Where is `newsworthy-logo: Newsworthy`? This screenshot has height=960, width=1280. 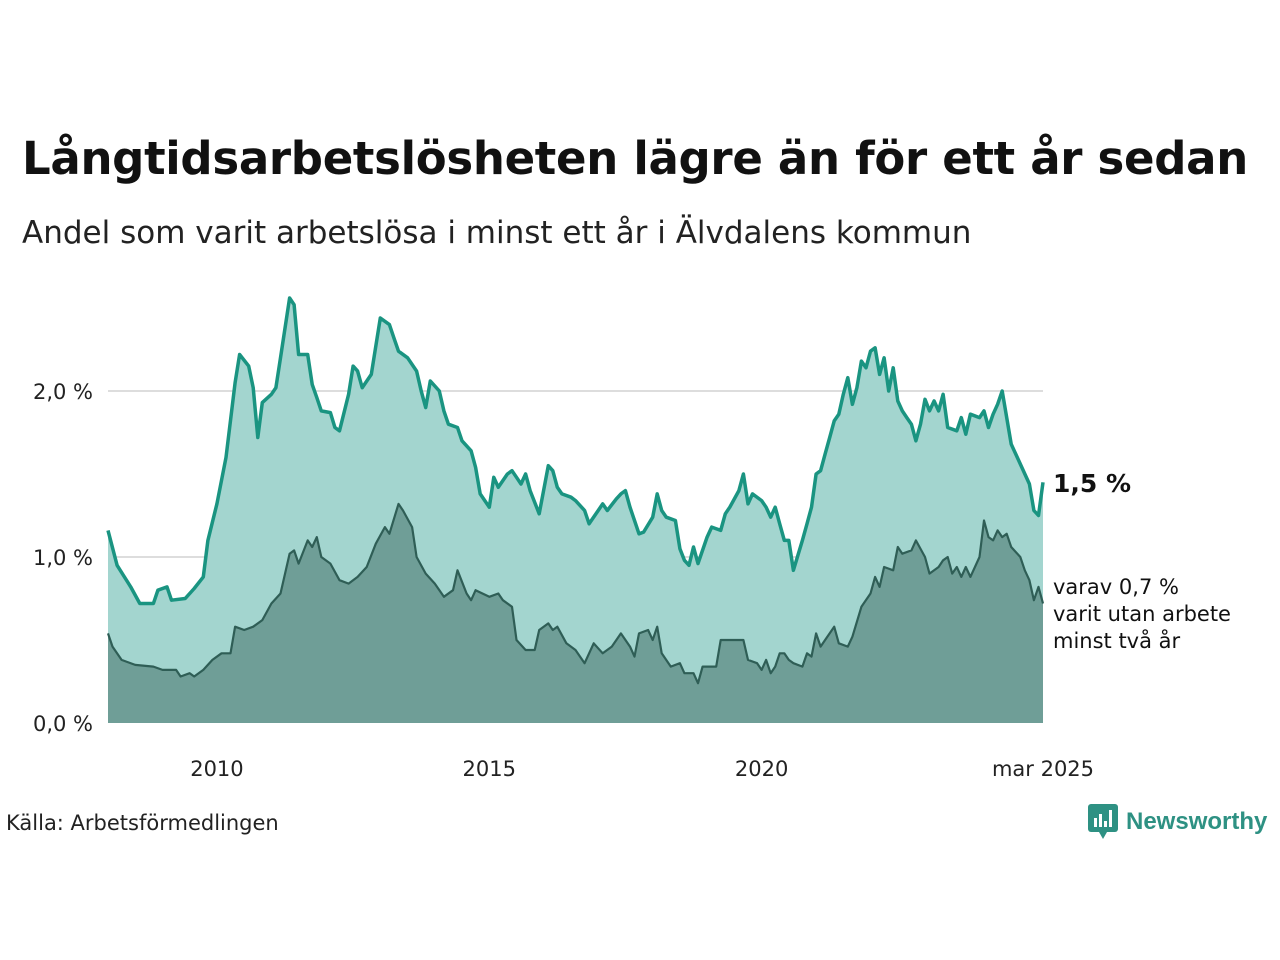
newsworthy-logo: Newsworthy is located at coordinates (1177, 822).